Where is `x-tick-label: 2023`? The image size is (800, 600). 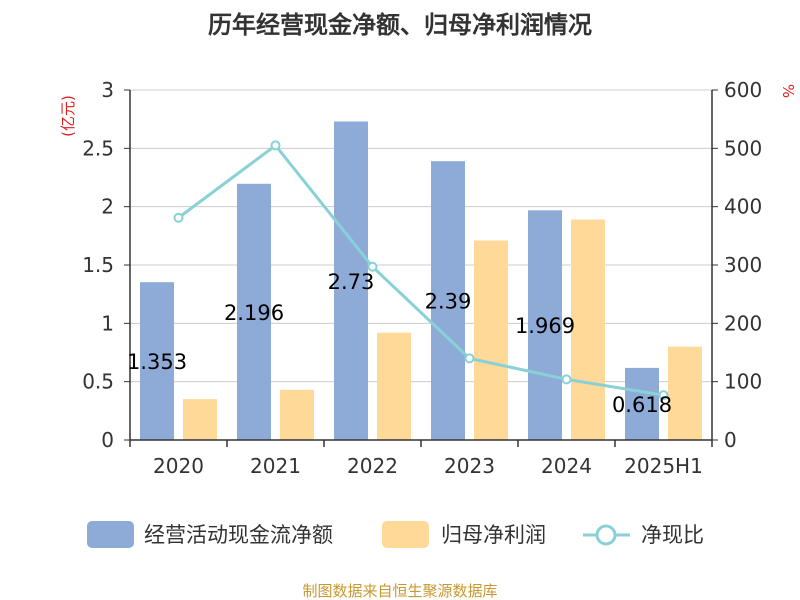
x-tick-label: 2023 is located at coordinates (469, 466).